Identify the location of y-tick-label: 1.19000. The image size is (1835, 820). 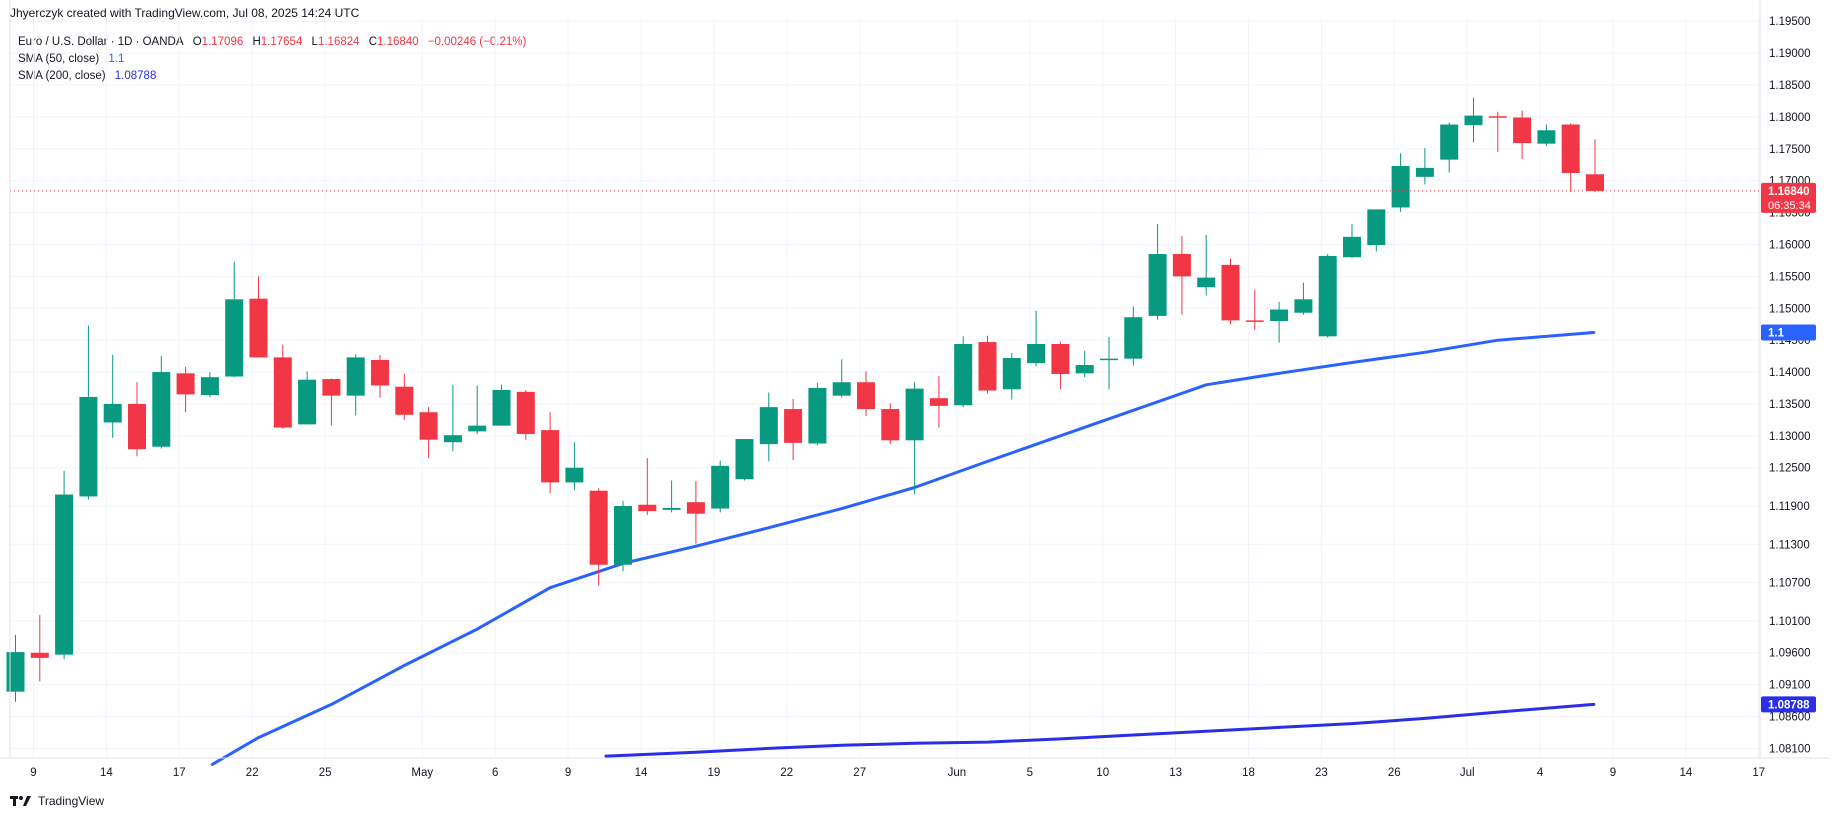
(1790, 54).